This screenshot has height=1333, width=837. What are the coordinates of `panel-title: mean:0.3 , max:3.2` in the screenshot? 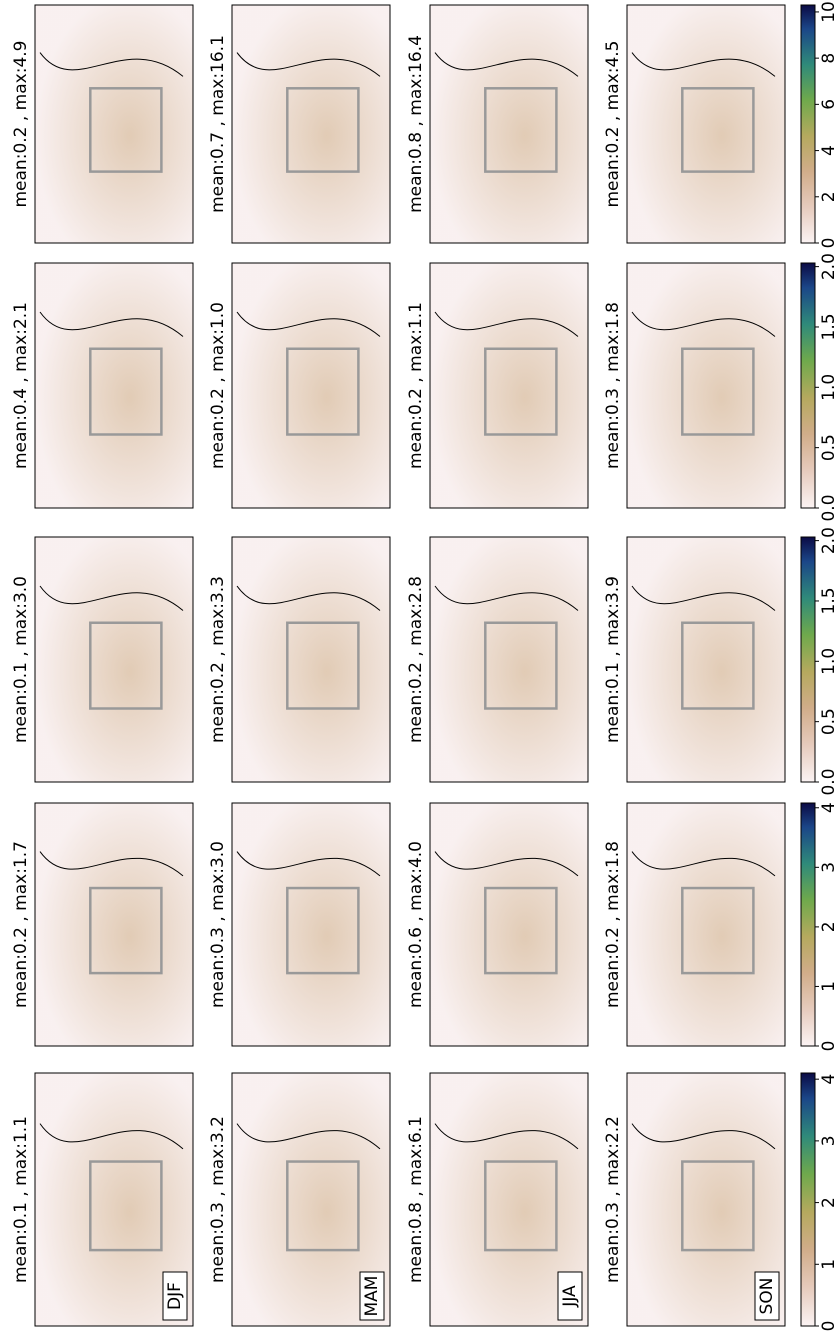 It's located at (218, 1199).